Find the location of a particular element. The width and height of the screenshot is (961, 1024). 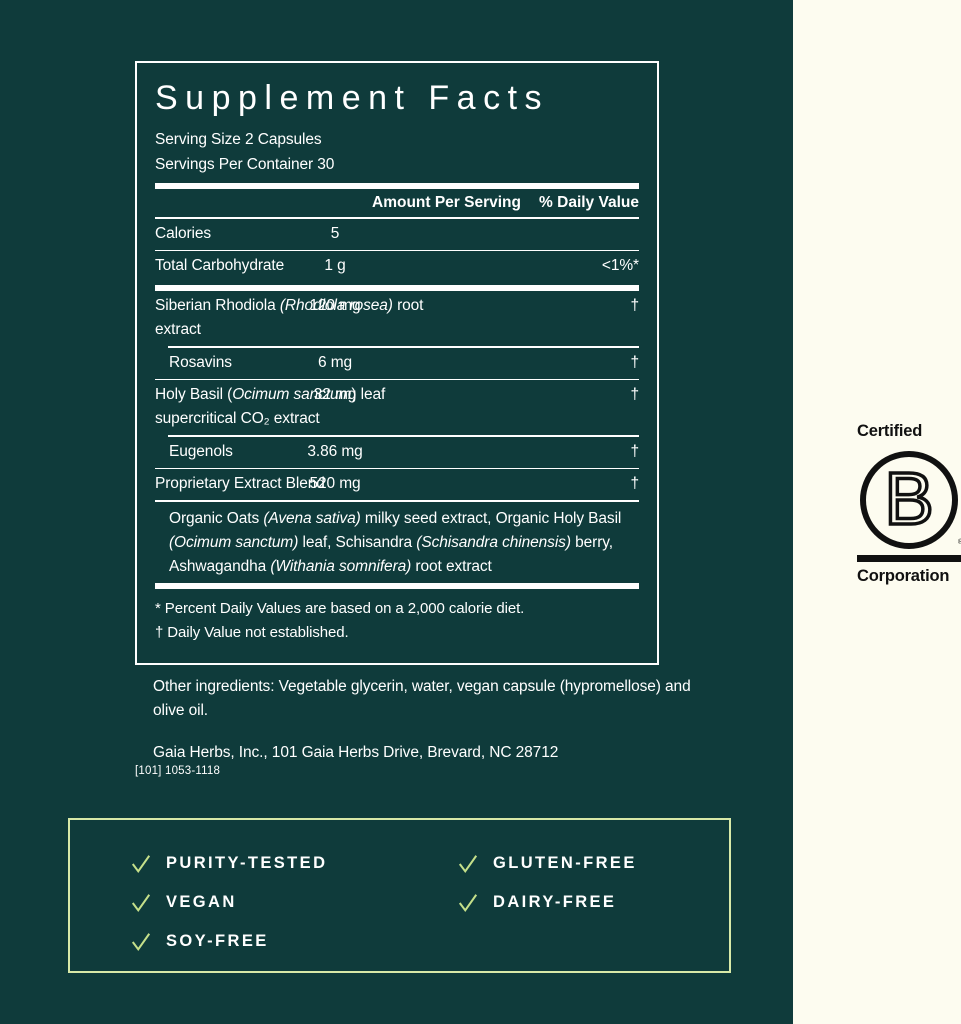

column-header-daily-value: % Daily Value is located at coordinates (589, 203).